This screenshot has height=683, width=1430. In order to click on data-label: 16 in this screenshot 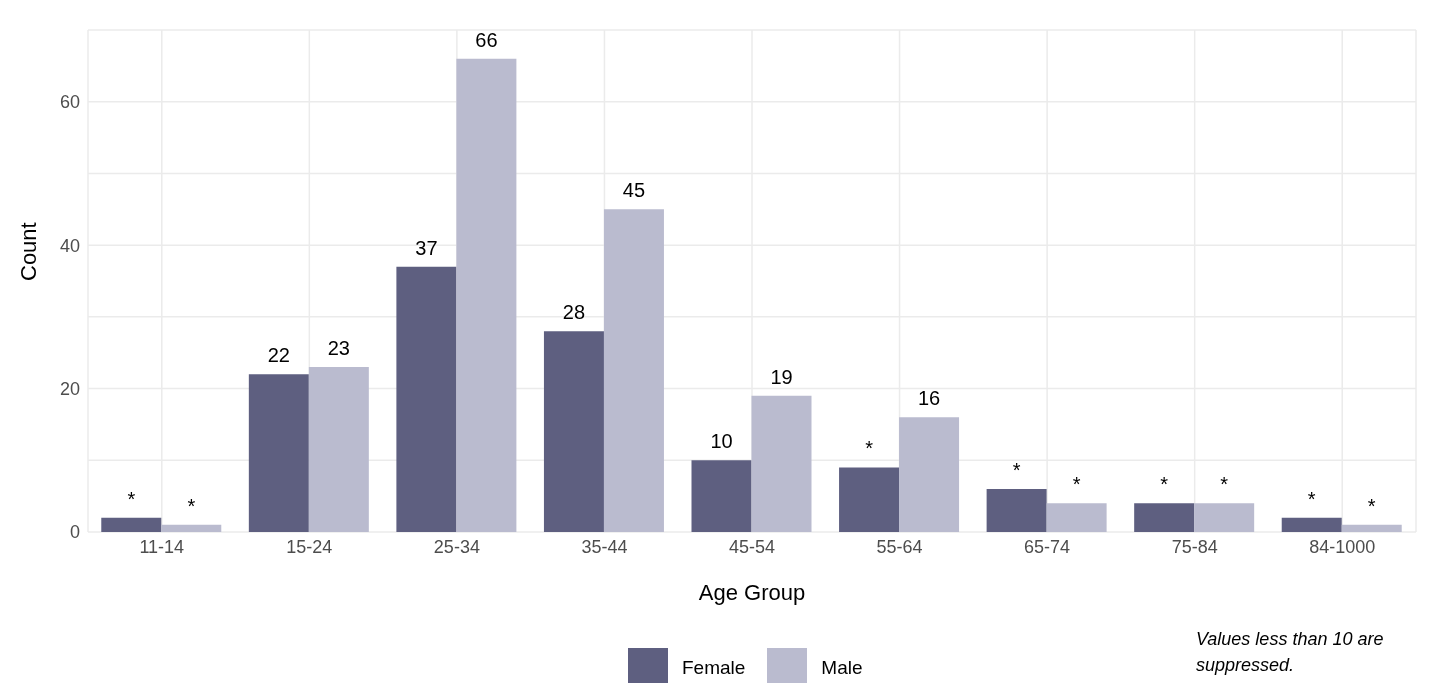, I will do `click(929, 398)`.